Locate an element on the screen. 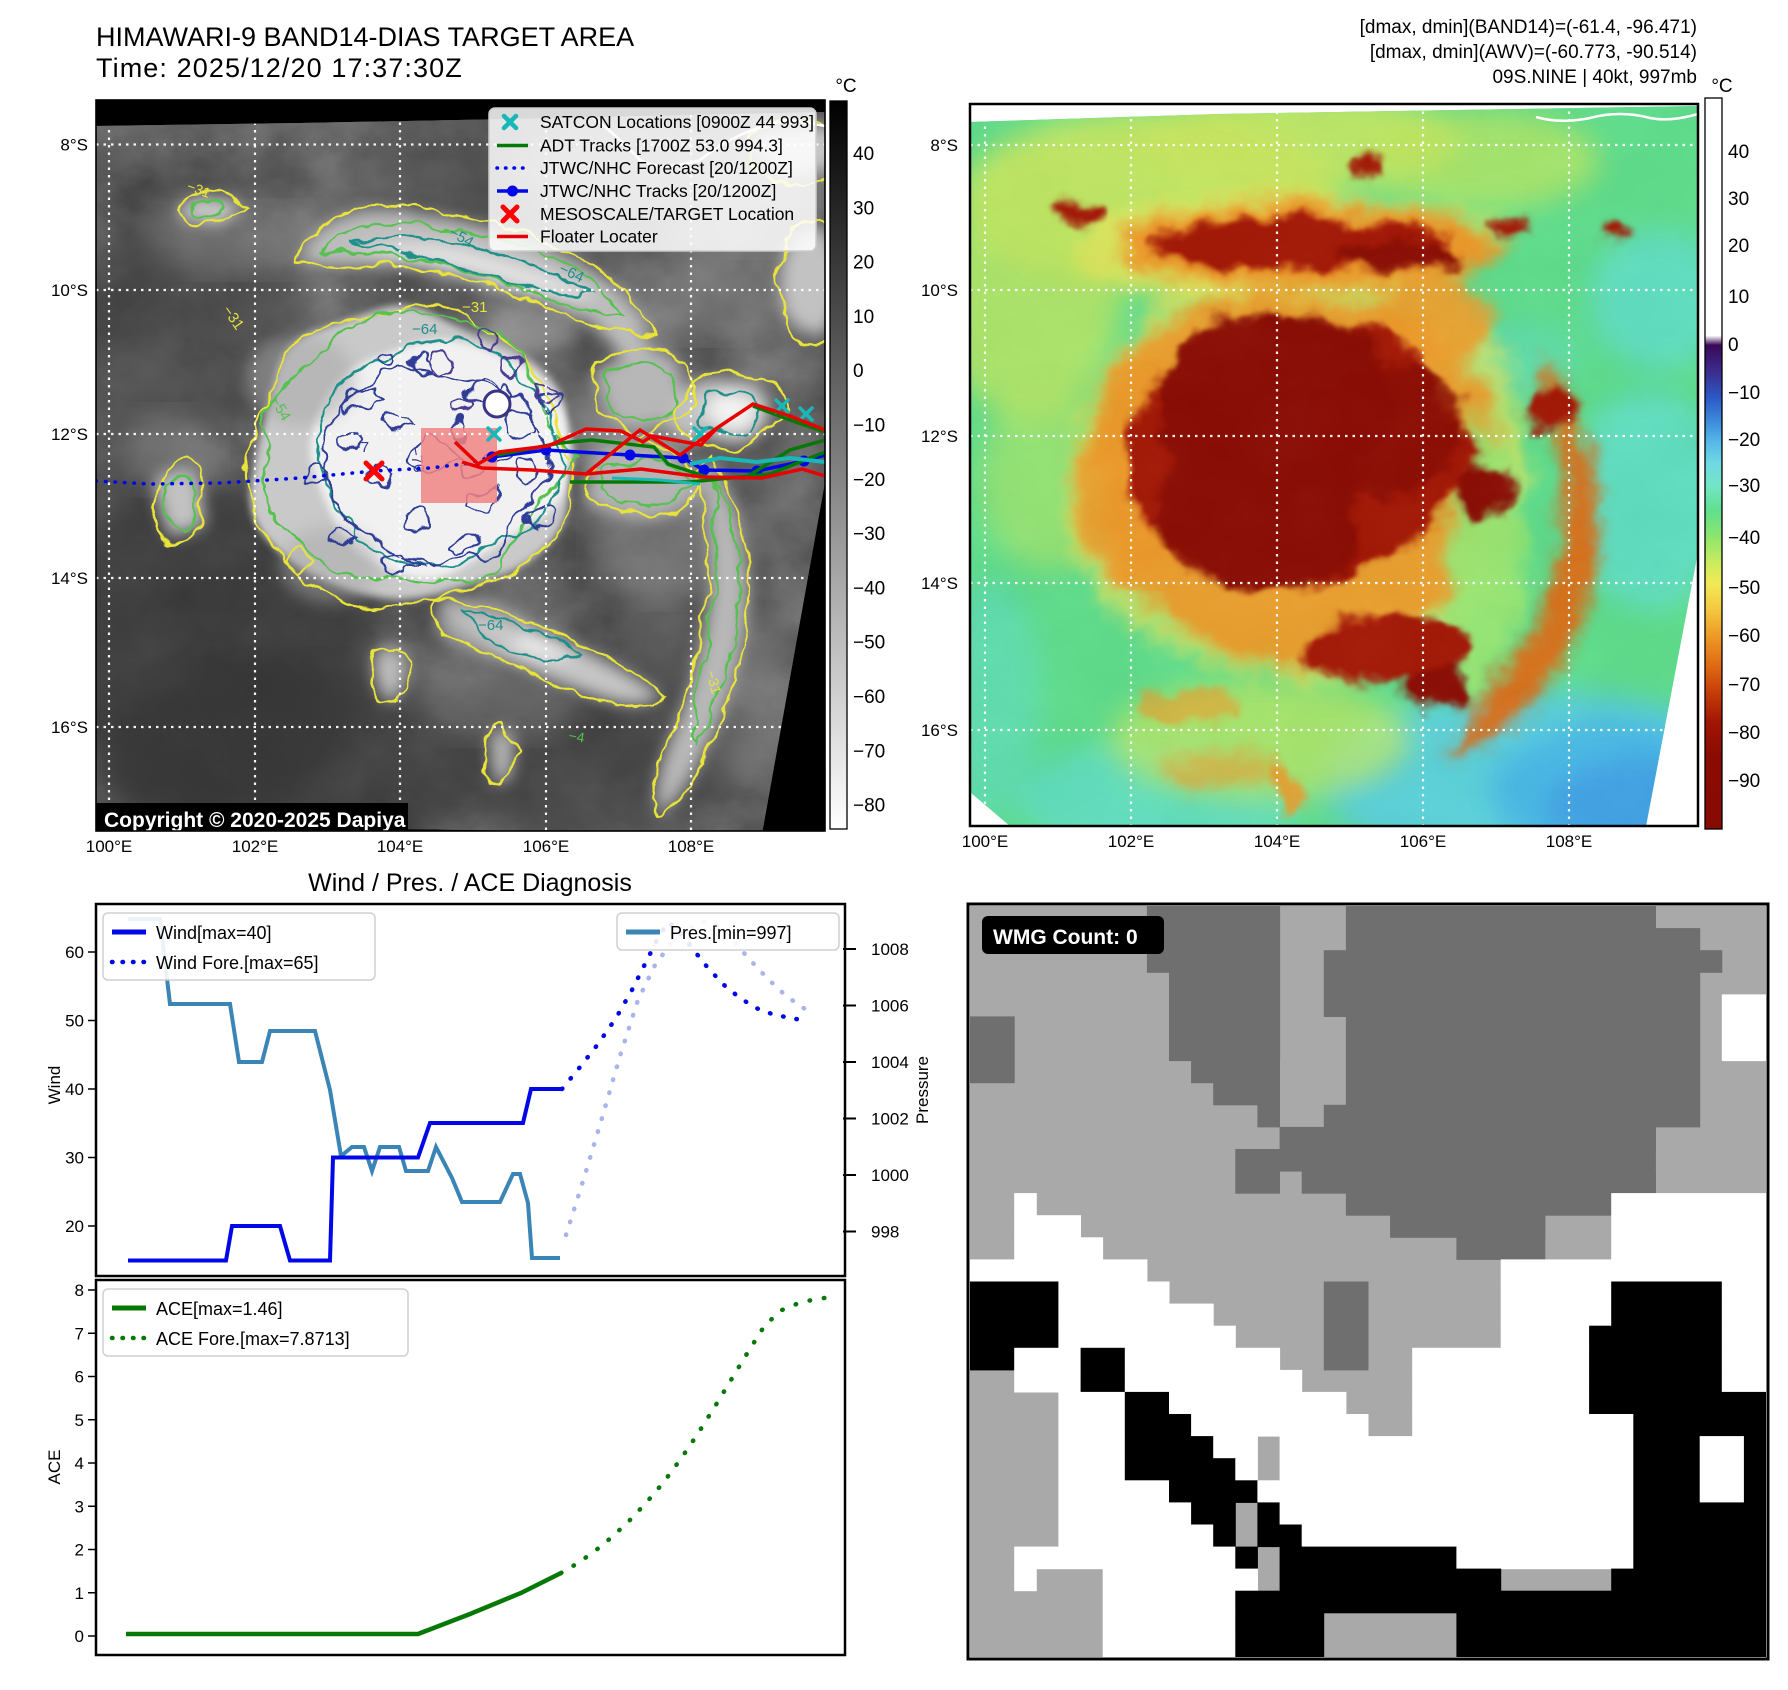 The height and width of the screenshot is (1690, 1788). svg-text: ACE is located at coordinates (54, 1467).